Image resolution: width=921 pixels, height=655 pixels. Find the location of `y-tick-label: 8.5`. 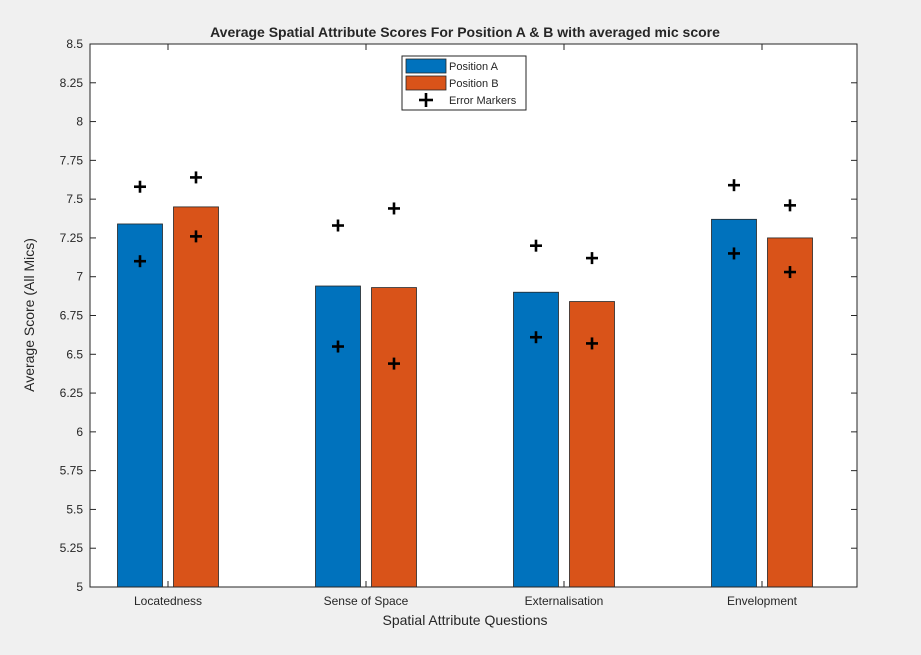

y-tick-label: 8.5 is located at coordinates (74, 44).